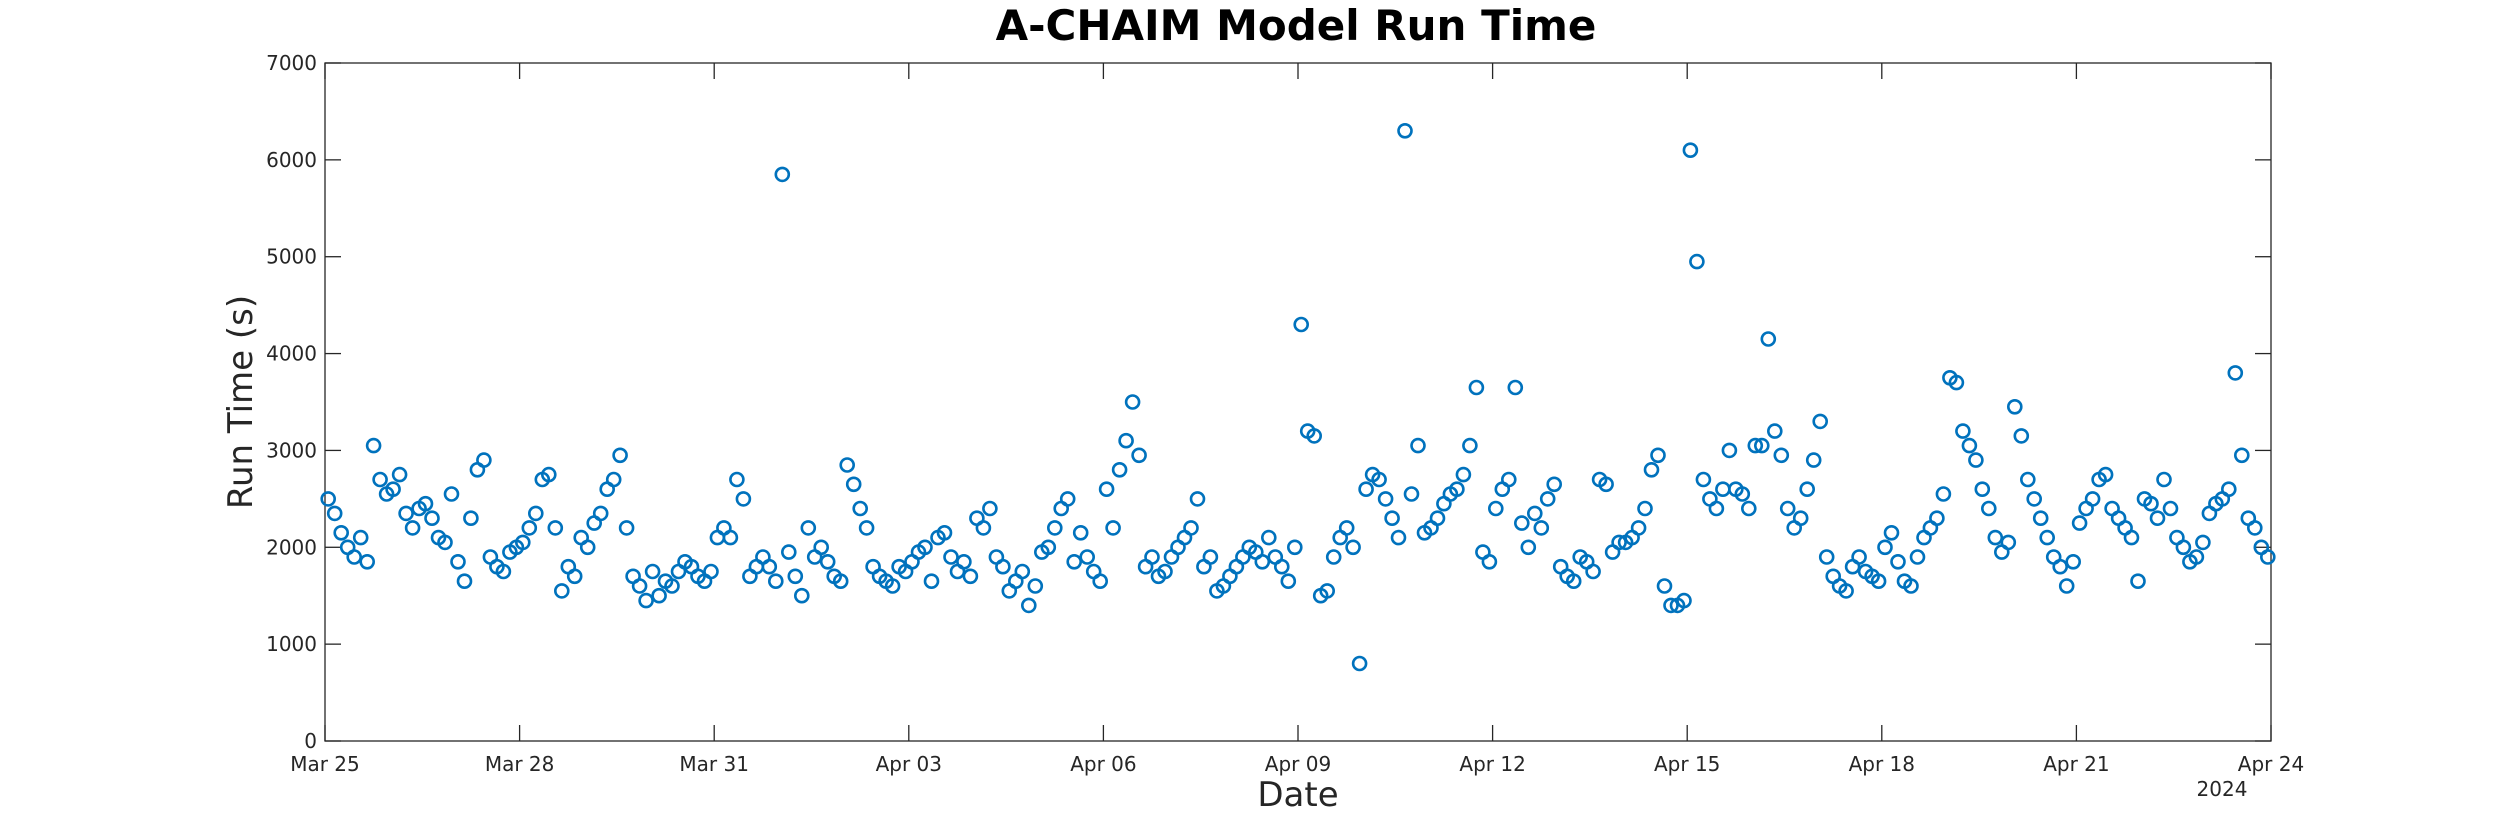  What do you see at coordinates (291, 354) in the screenshot?
I see `y-tick-label: 4000` at bounding box center [291, 354].